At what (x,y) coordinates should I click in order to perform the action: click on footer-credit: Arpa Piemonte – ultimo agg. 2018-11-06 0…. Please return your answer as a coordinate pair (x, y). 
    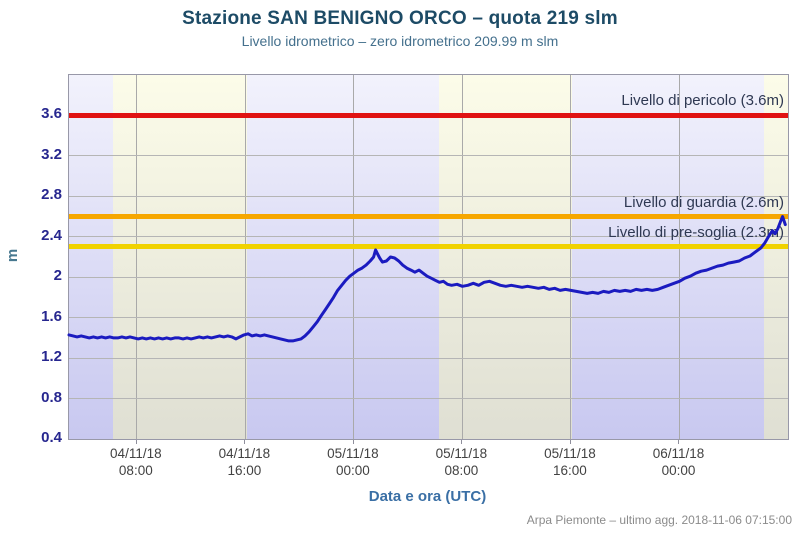
    Looking at the image, I should click on (659, 520).